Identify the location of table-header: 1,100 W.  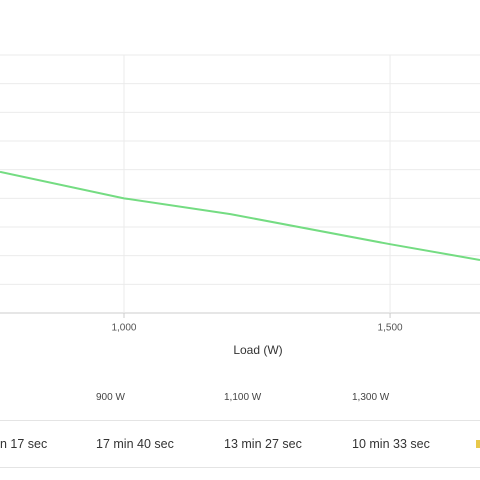
(243, 397).